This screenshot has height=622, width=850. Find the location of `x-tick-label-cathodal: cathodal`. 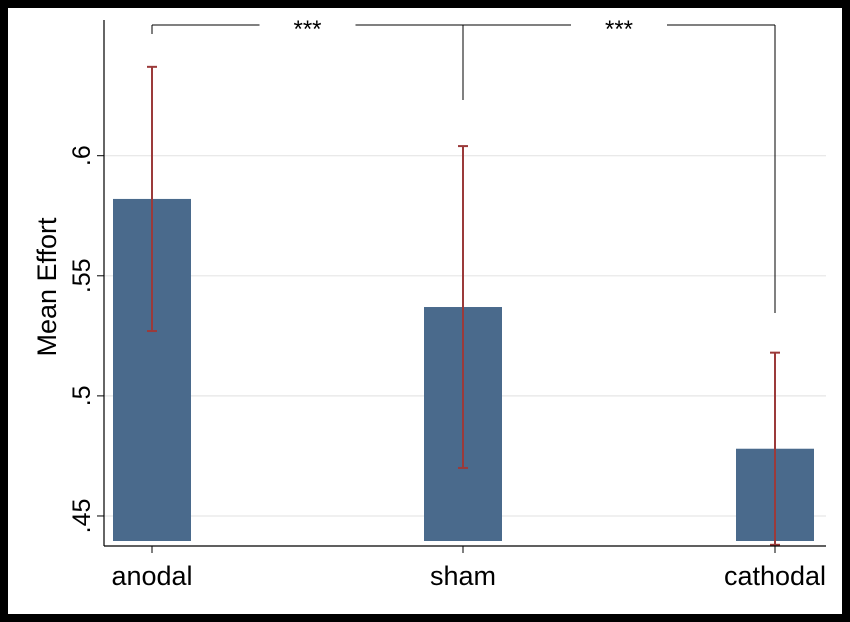

x-tick-label-cathodal: cathodal is located at coordinates (775, 576).